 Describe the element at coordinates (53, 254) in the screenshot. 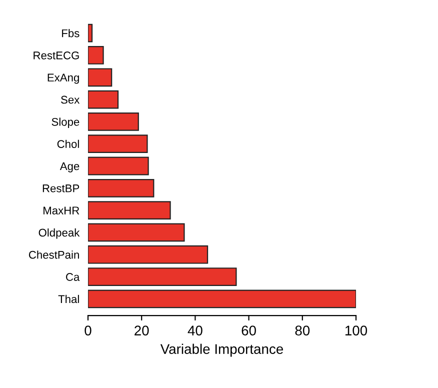

I see `y-tick-label: ChestPain` at that location.